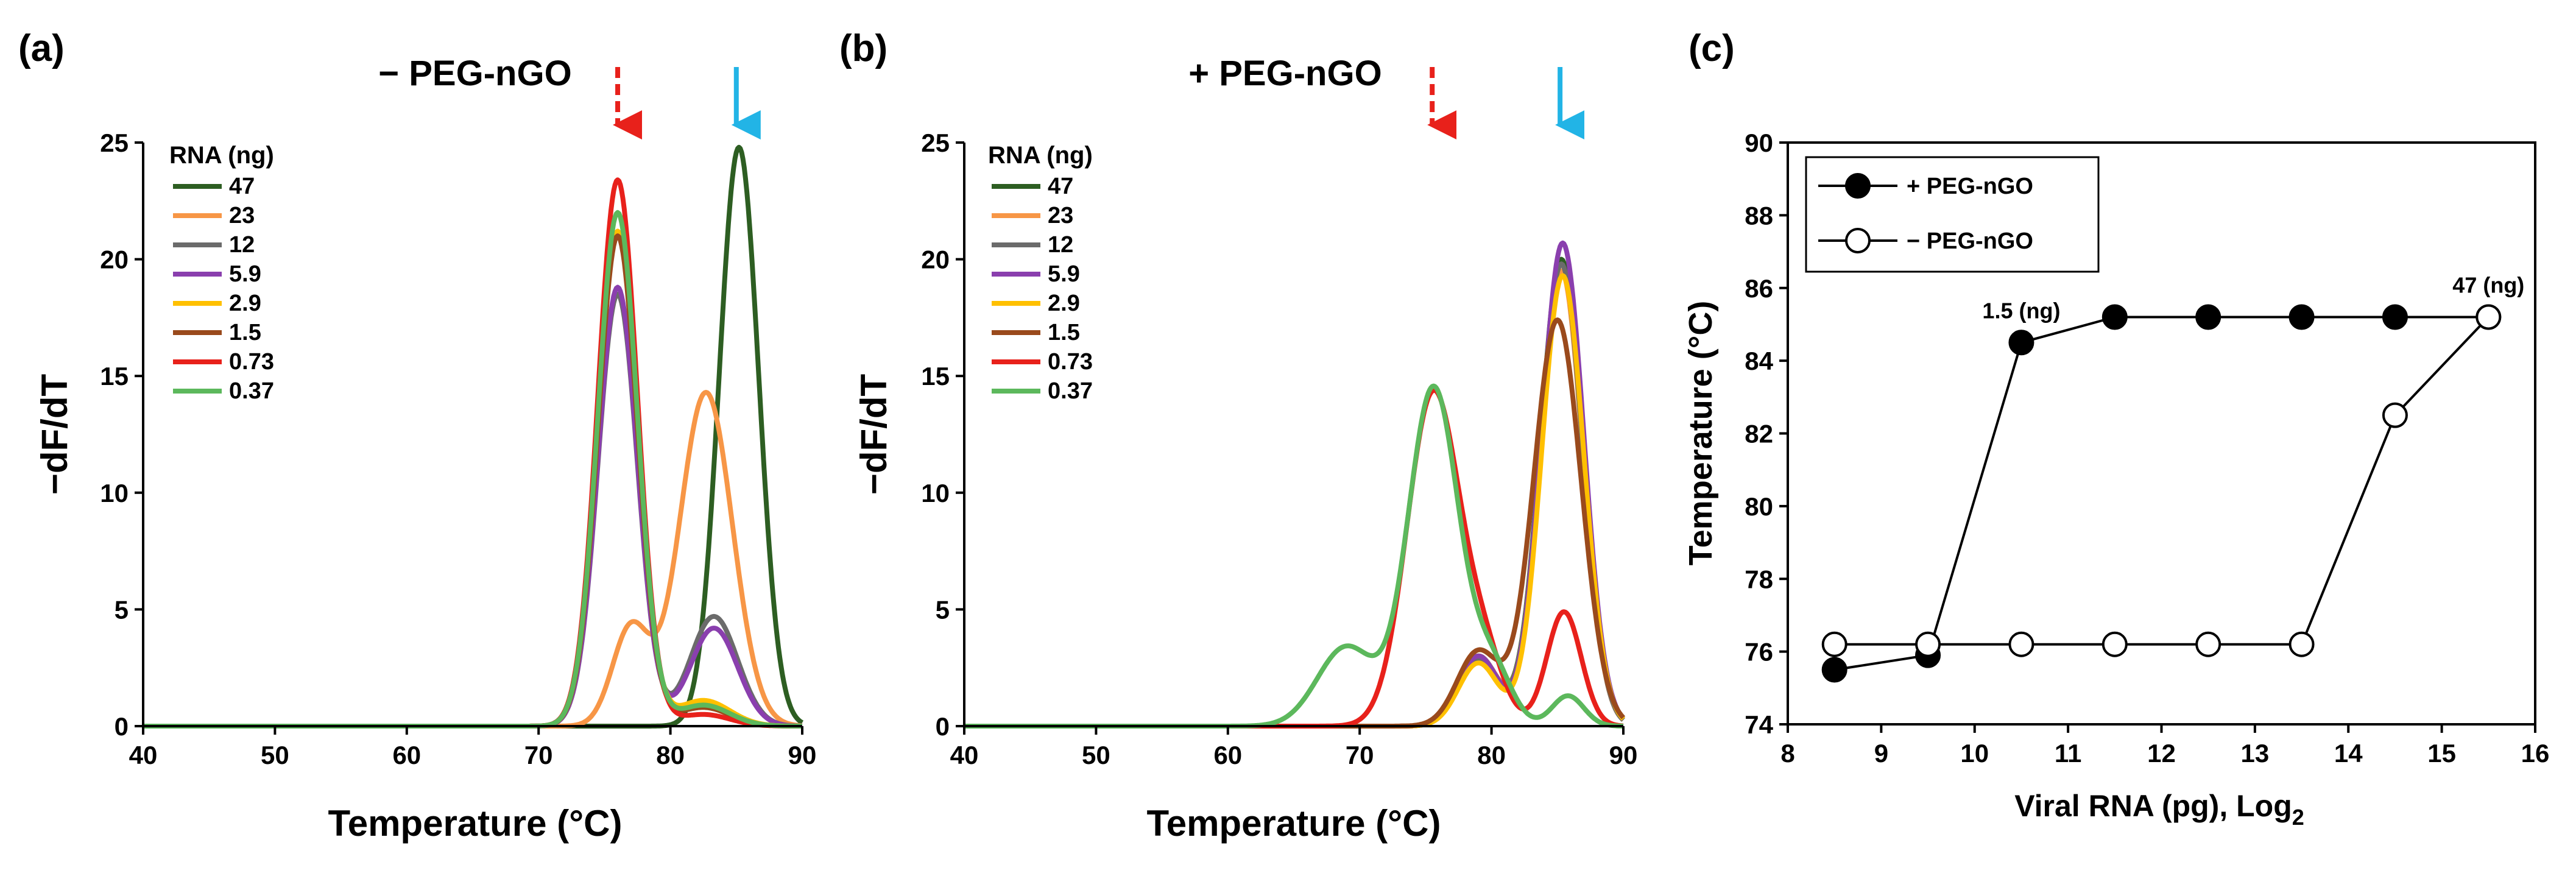  What do you see at coordinates (2162, 481) in the screenshot?
I see `panel-c-series-minus-peg-ngo-line` at bounding box center [2162, 481].